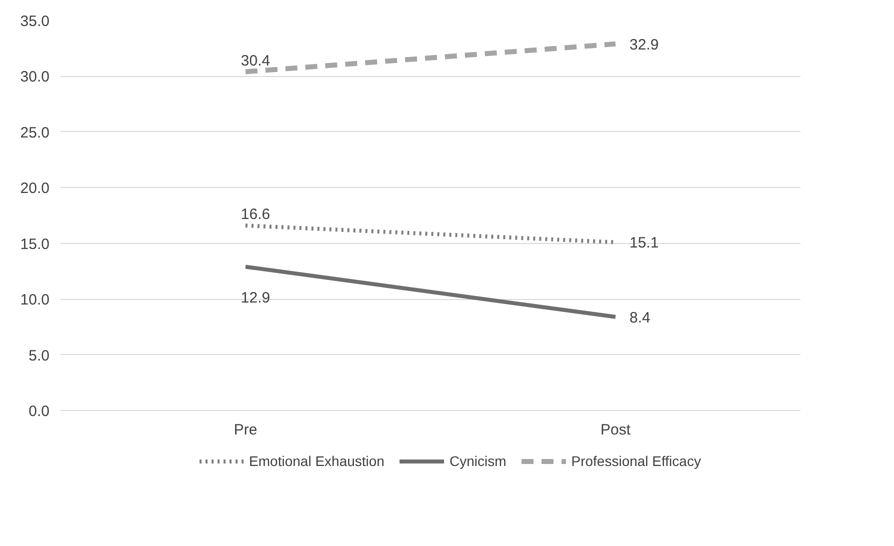 The image size is (894, 546). What do you see at coordinates (316, 461) in the screenshot?
I see `legend-label: Emotional Exhaustion` at bounding box center [316, 461].